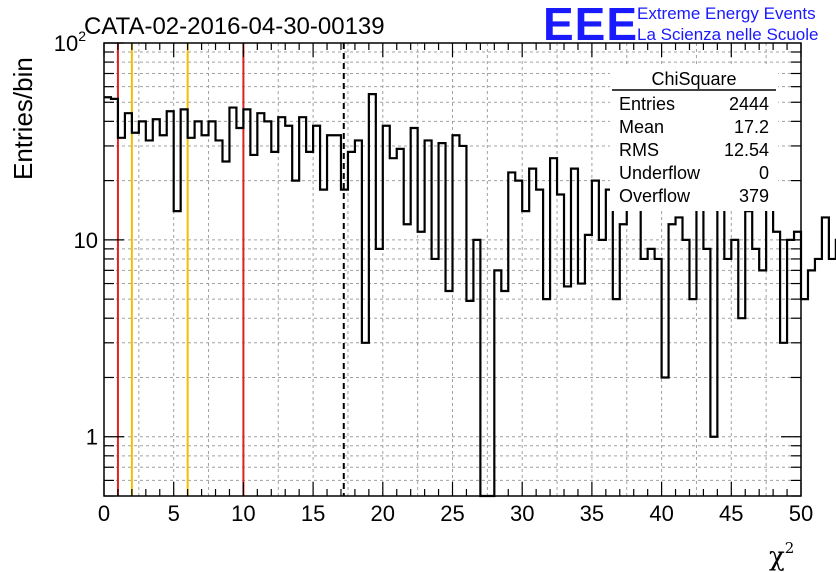  Describe the element at coordinates (754, 196) in the screenshot. I see `stats-row-value: 379` at that location.